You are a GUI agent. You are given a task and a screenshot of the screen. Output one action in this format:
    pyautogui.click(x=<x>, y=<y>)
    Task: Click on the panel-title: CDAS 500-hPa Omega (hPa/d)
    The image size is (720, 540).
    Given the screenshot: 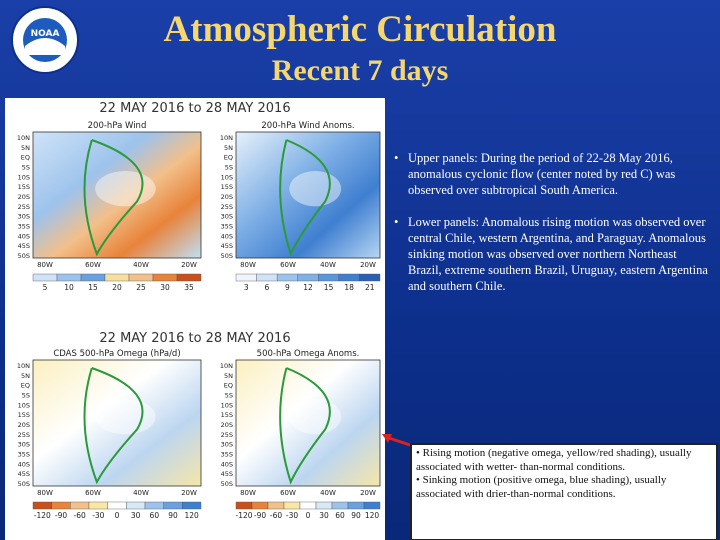 What is the action you would take?
    pyautogui.click(x=116, y=354)
    